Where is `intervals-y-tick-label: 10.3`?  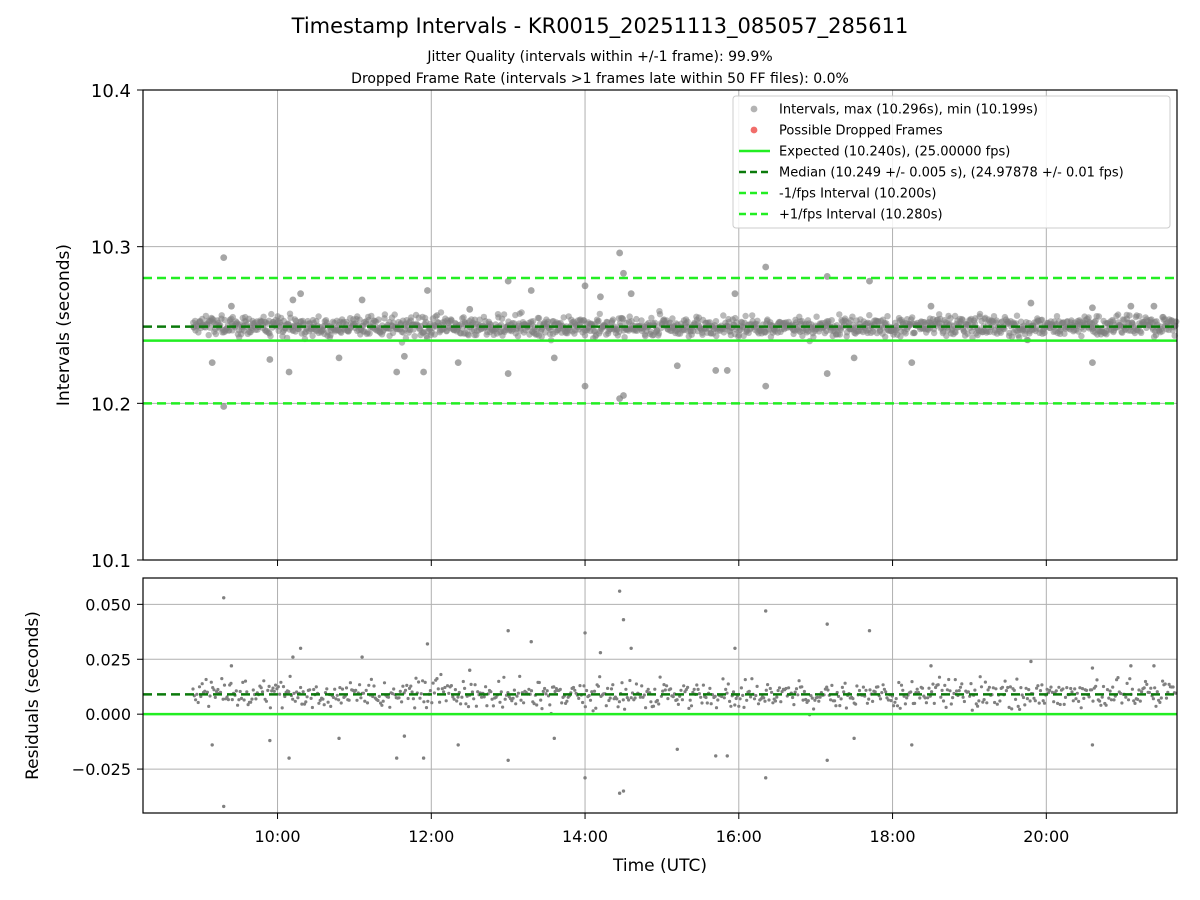
intervals-y-tick-label: 10.3 is located at coordinates (111, 248).